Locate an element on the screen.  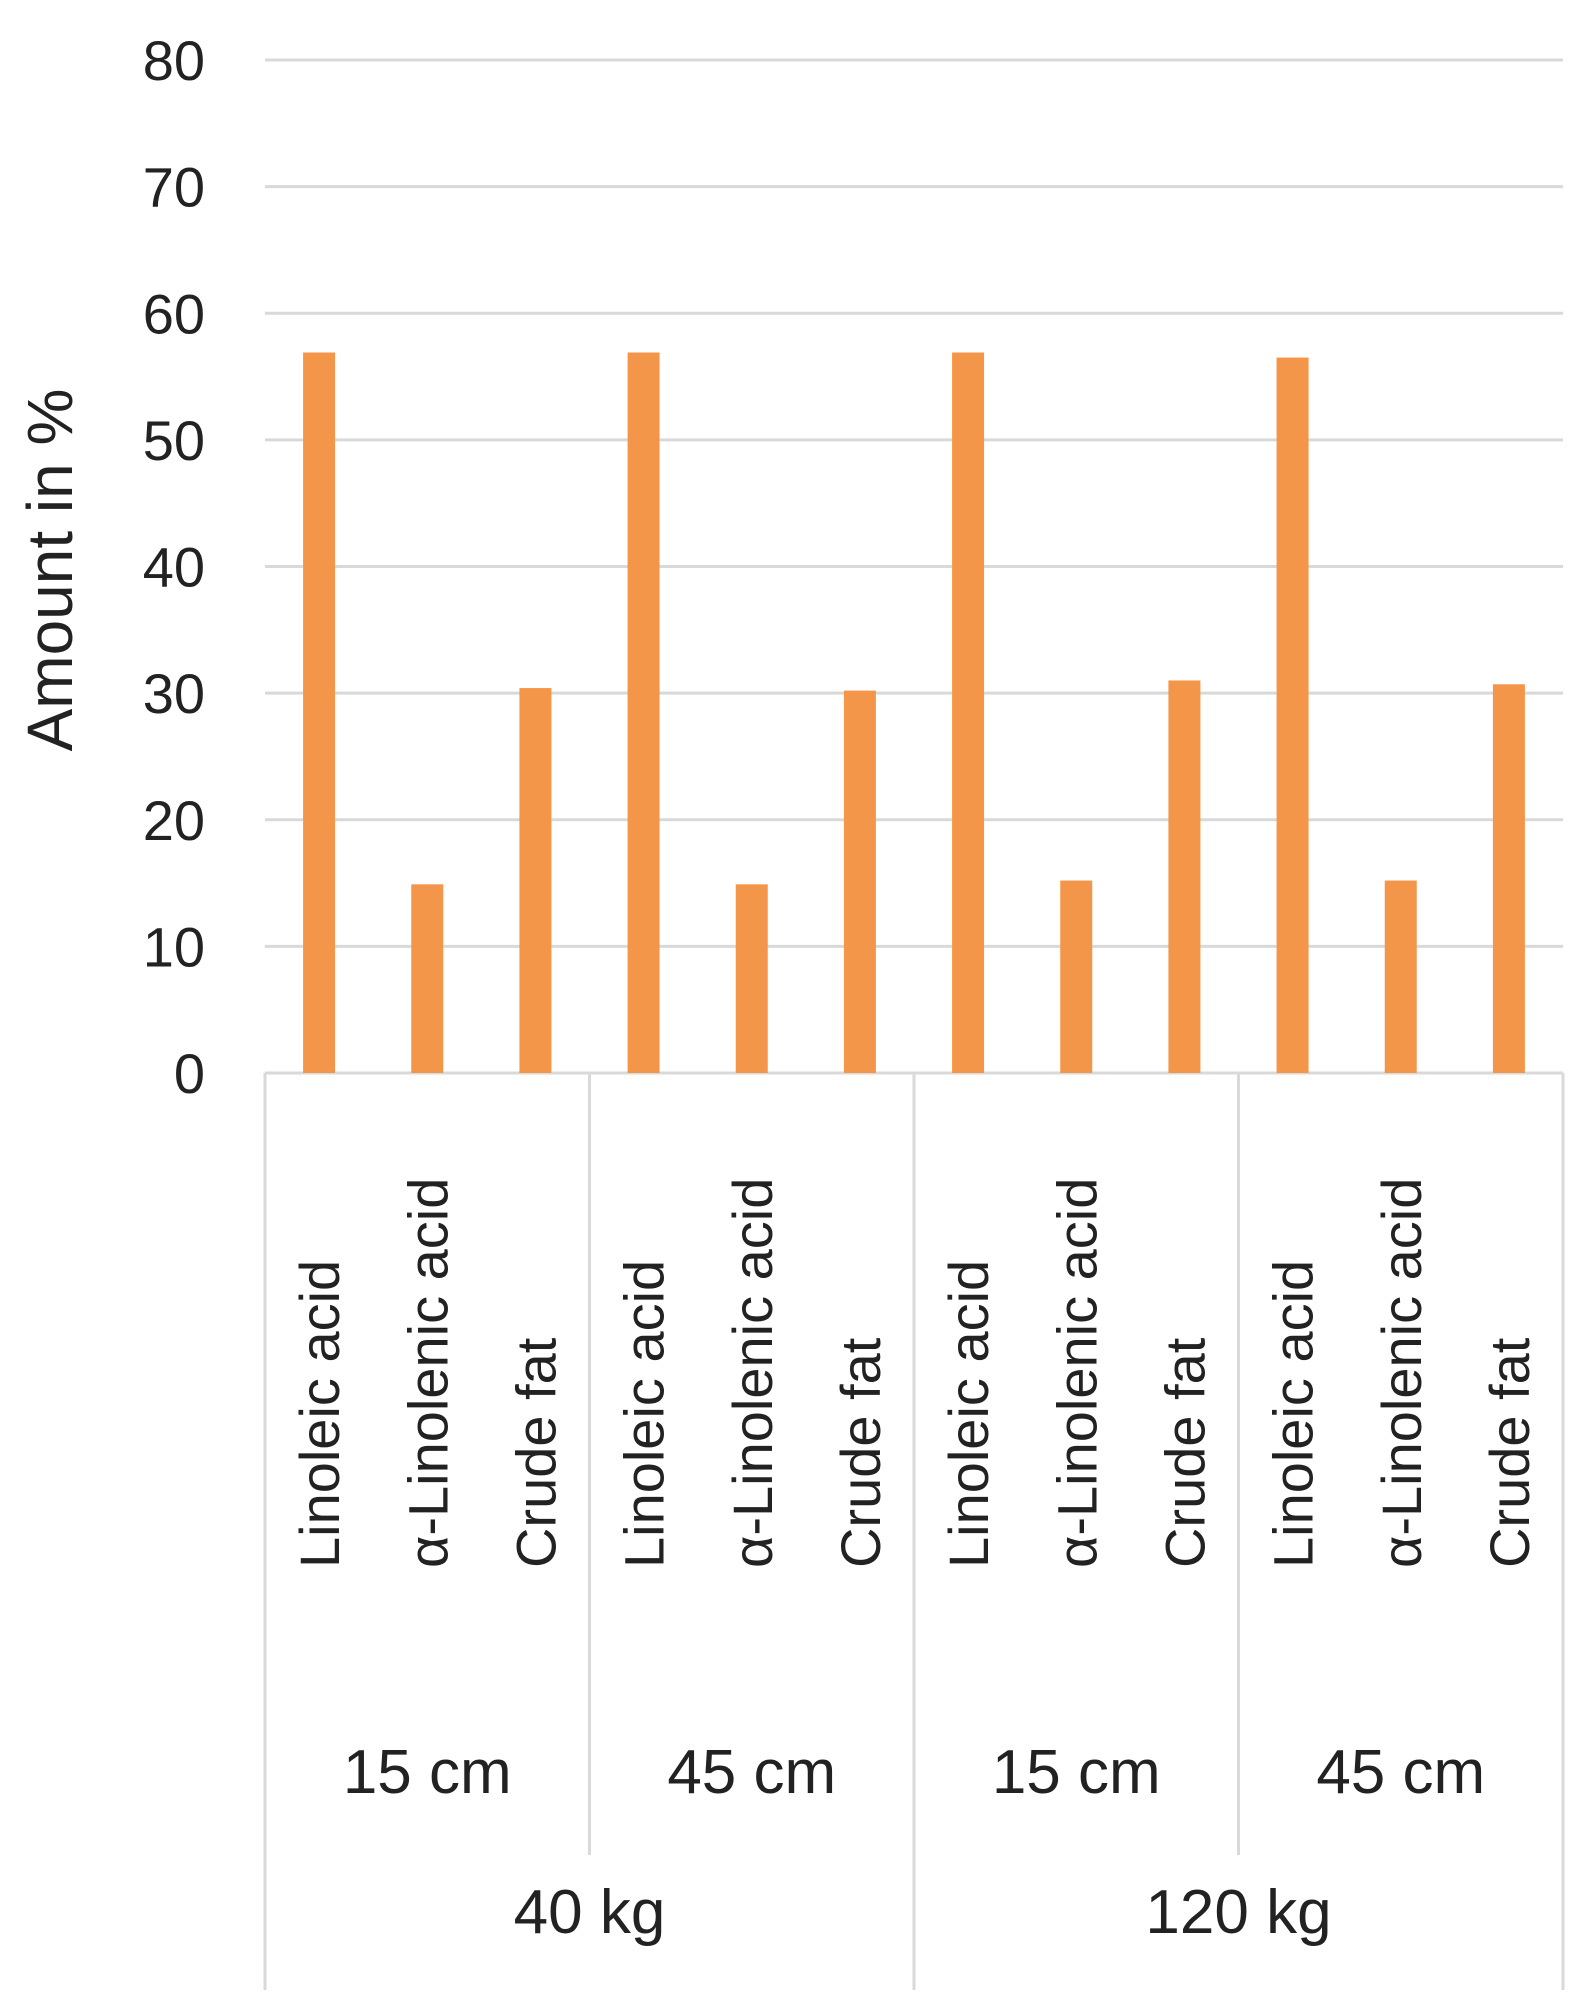
mass-group-label: 40 kg is located at coordinates (590, 1912).